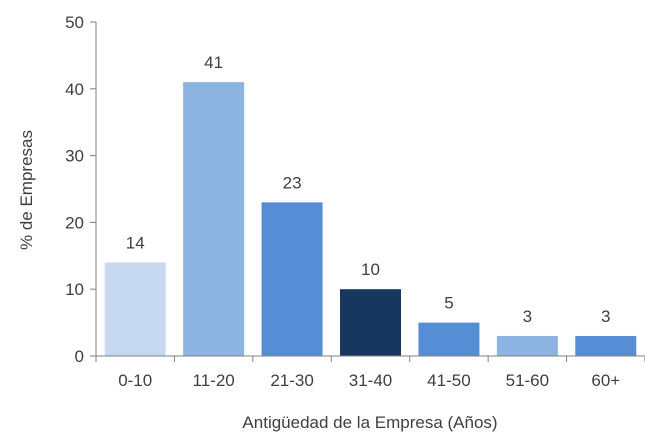 The image size is (645, 436). Describe the element at coordinates (527, 380) in the screenshot. I see `x-tick-label: 51-60` at that location.